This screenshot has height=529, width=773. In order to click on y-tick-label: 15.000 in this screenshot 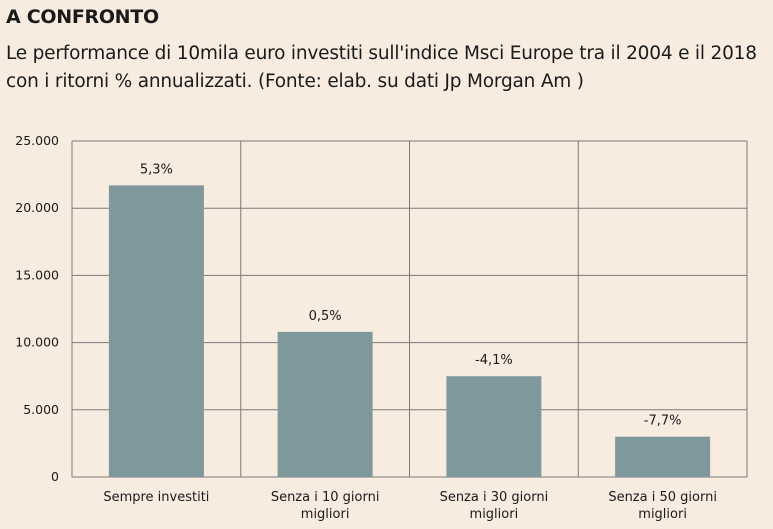, I will do `click(37, 274)`.